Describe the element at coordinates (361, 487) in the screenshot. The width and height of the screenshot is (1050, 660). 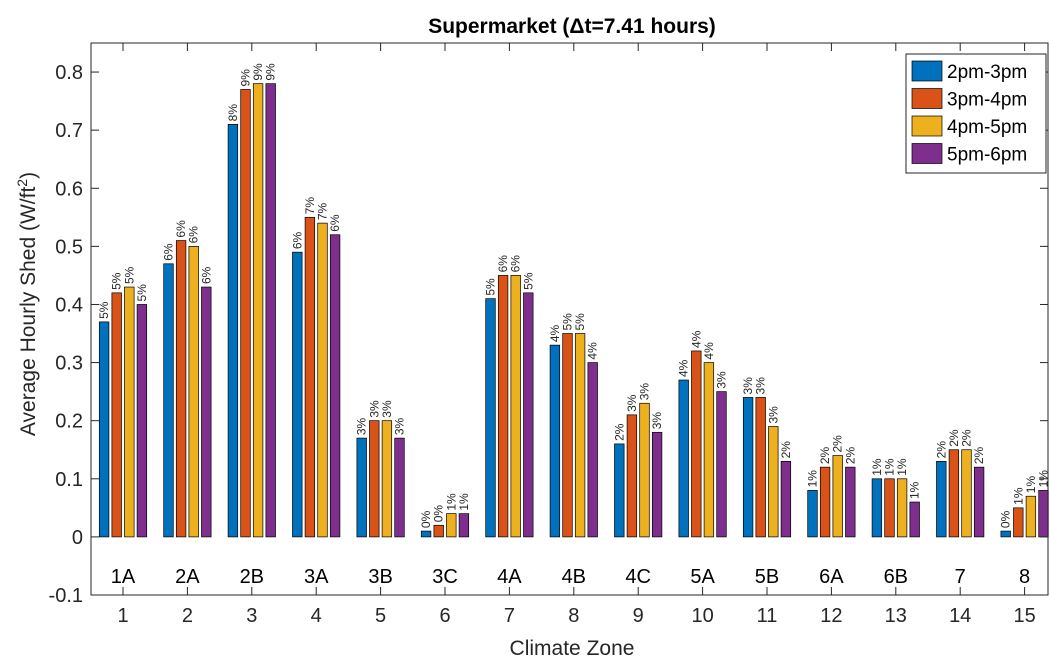
I see `bar-5-s1` at that location.